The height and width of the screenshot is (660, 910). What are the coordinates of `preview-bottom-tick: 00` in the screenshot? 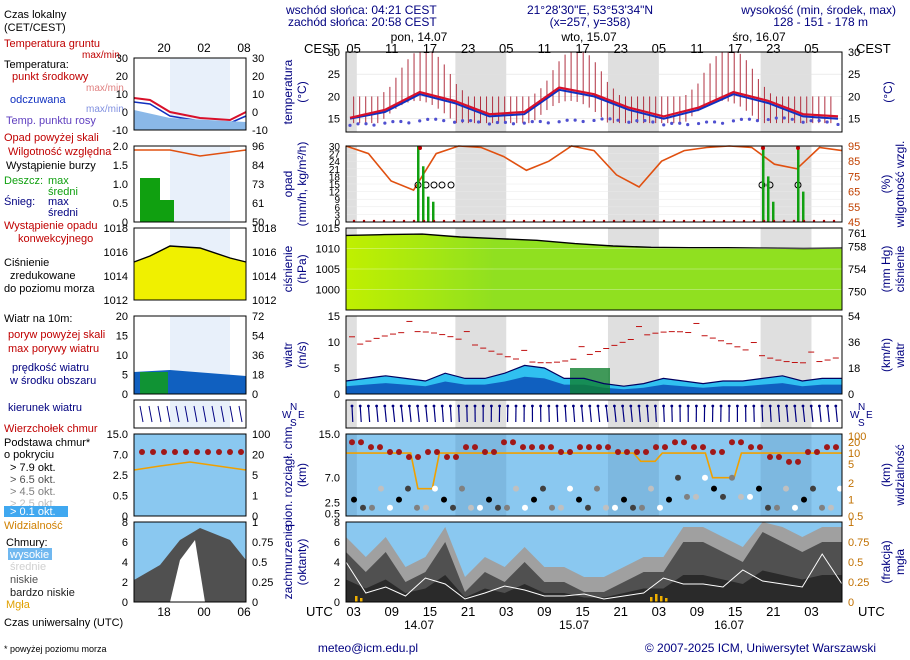 It's located at (204, 612).